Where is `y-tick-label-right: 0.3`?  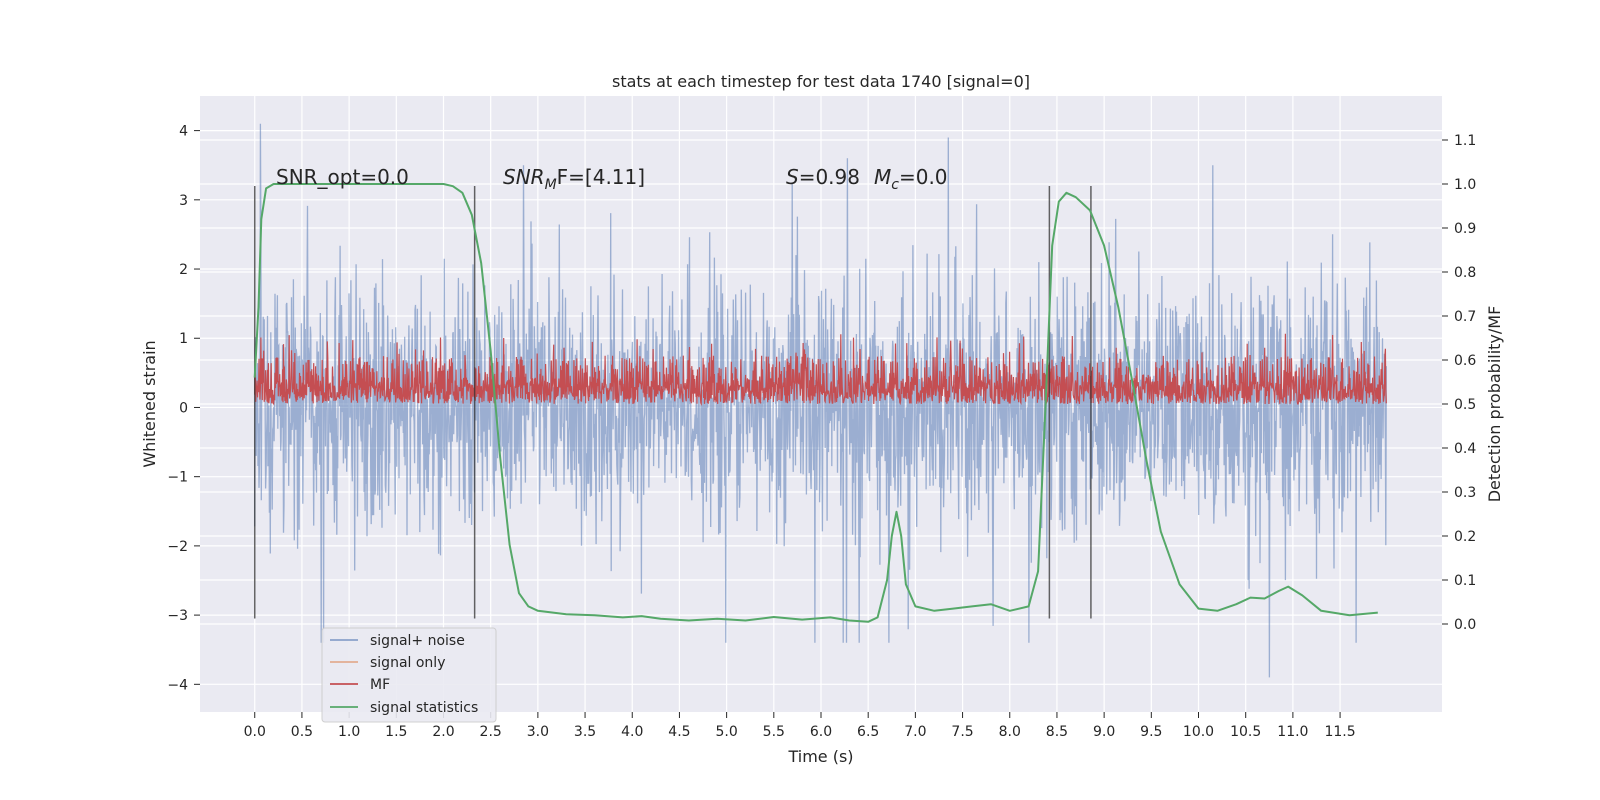 y-tick-label-right: 0.3 is located at coordinates (1465, 493).